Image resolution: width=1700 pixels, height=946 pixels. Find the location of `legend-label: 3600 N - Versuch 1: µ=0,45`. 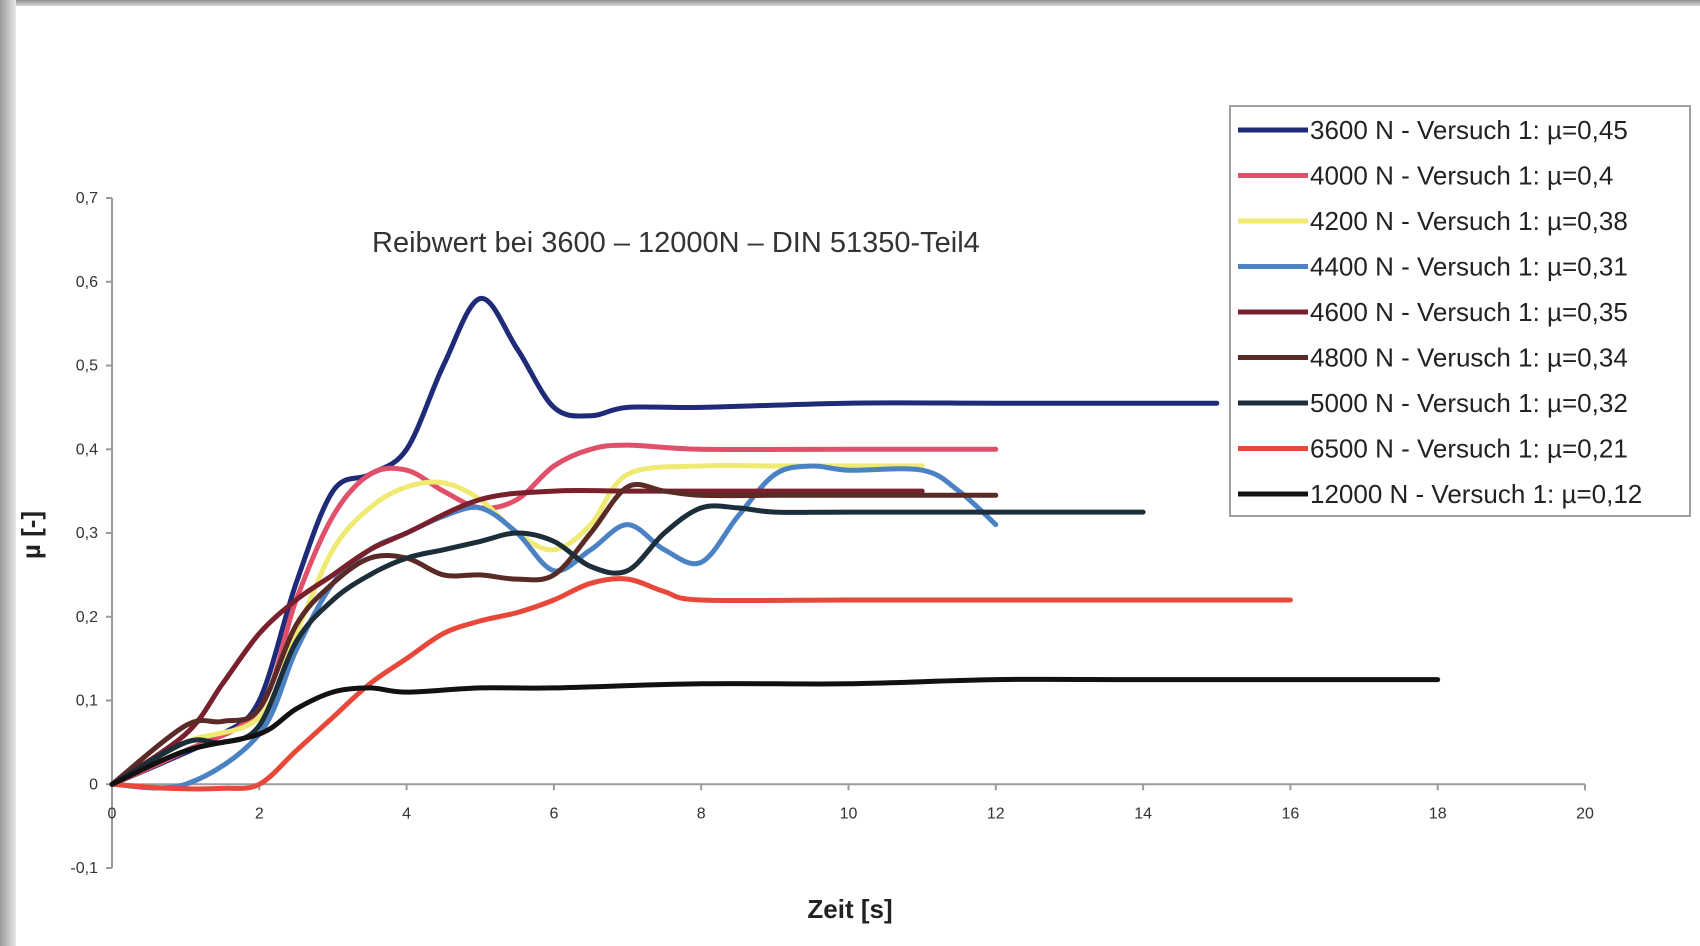

legend-label: 3600 N - Versuch 1: µ=0,45 is located at coordinates (1469, 130).